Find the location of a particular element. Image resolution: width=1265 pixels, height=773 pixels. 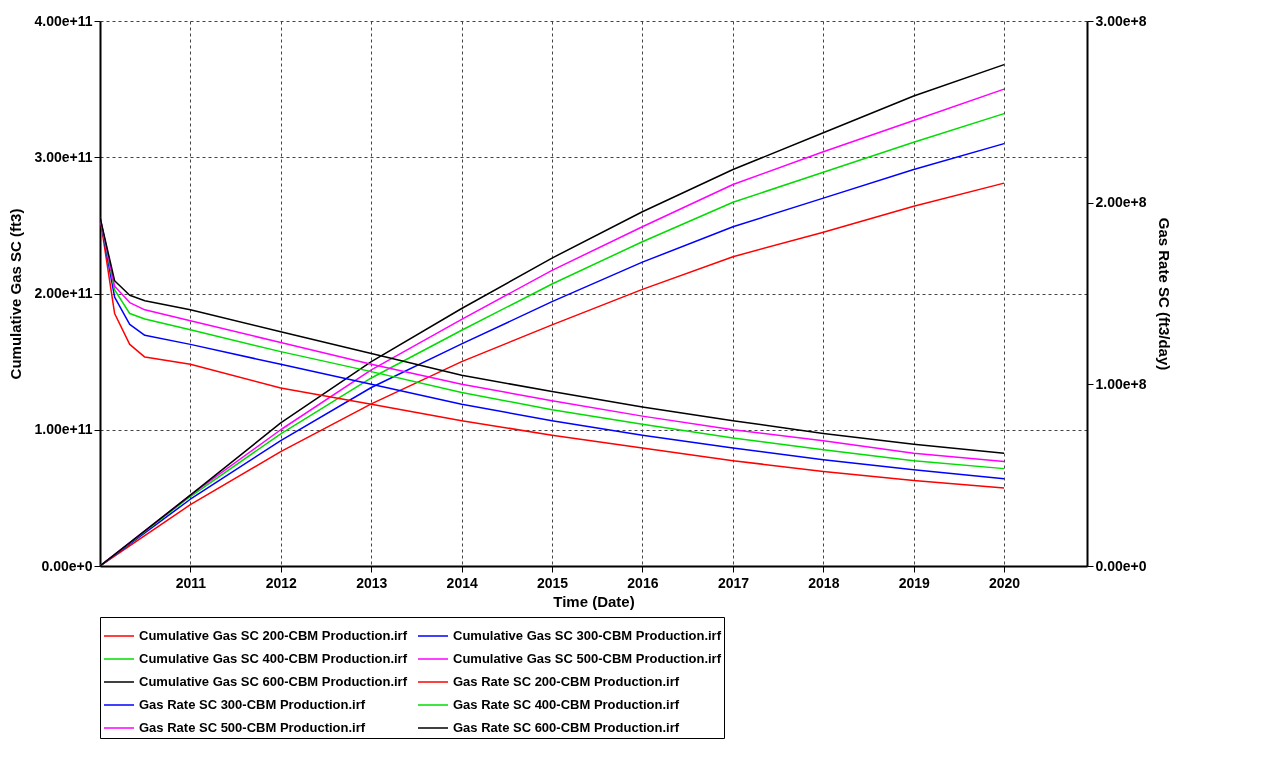

legend-label: Gas Rate SC 600-CBM Production.irf is located at coordinates (566, 727).